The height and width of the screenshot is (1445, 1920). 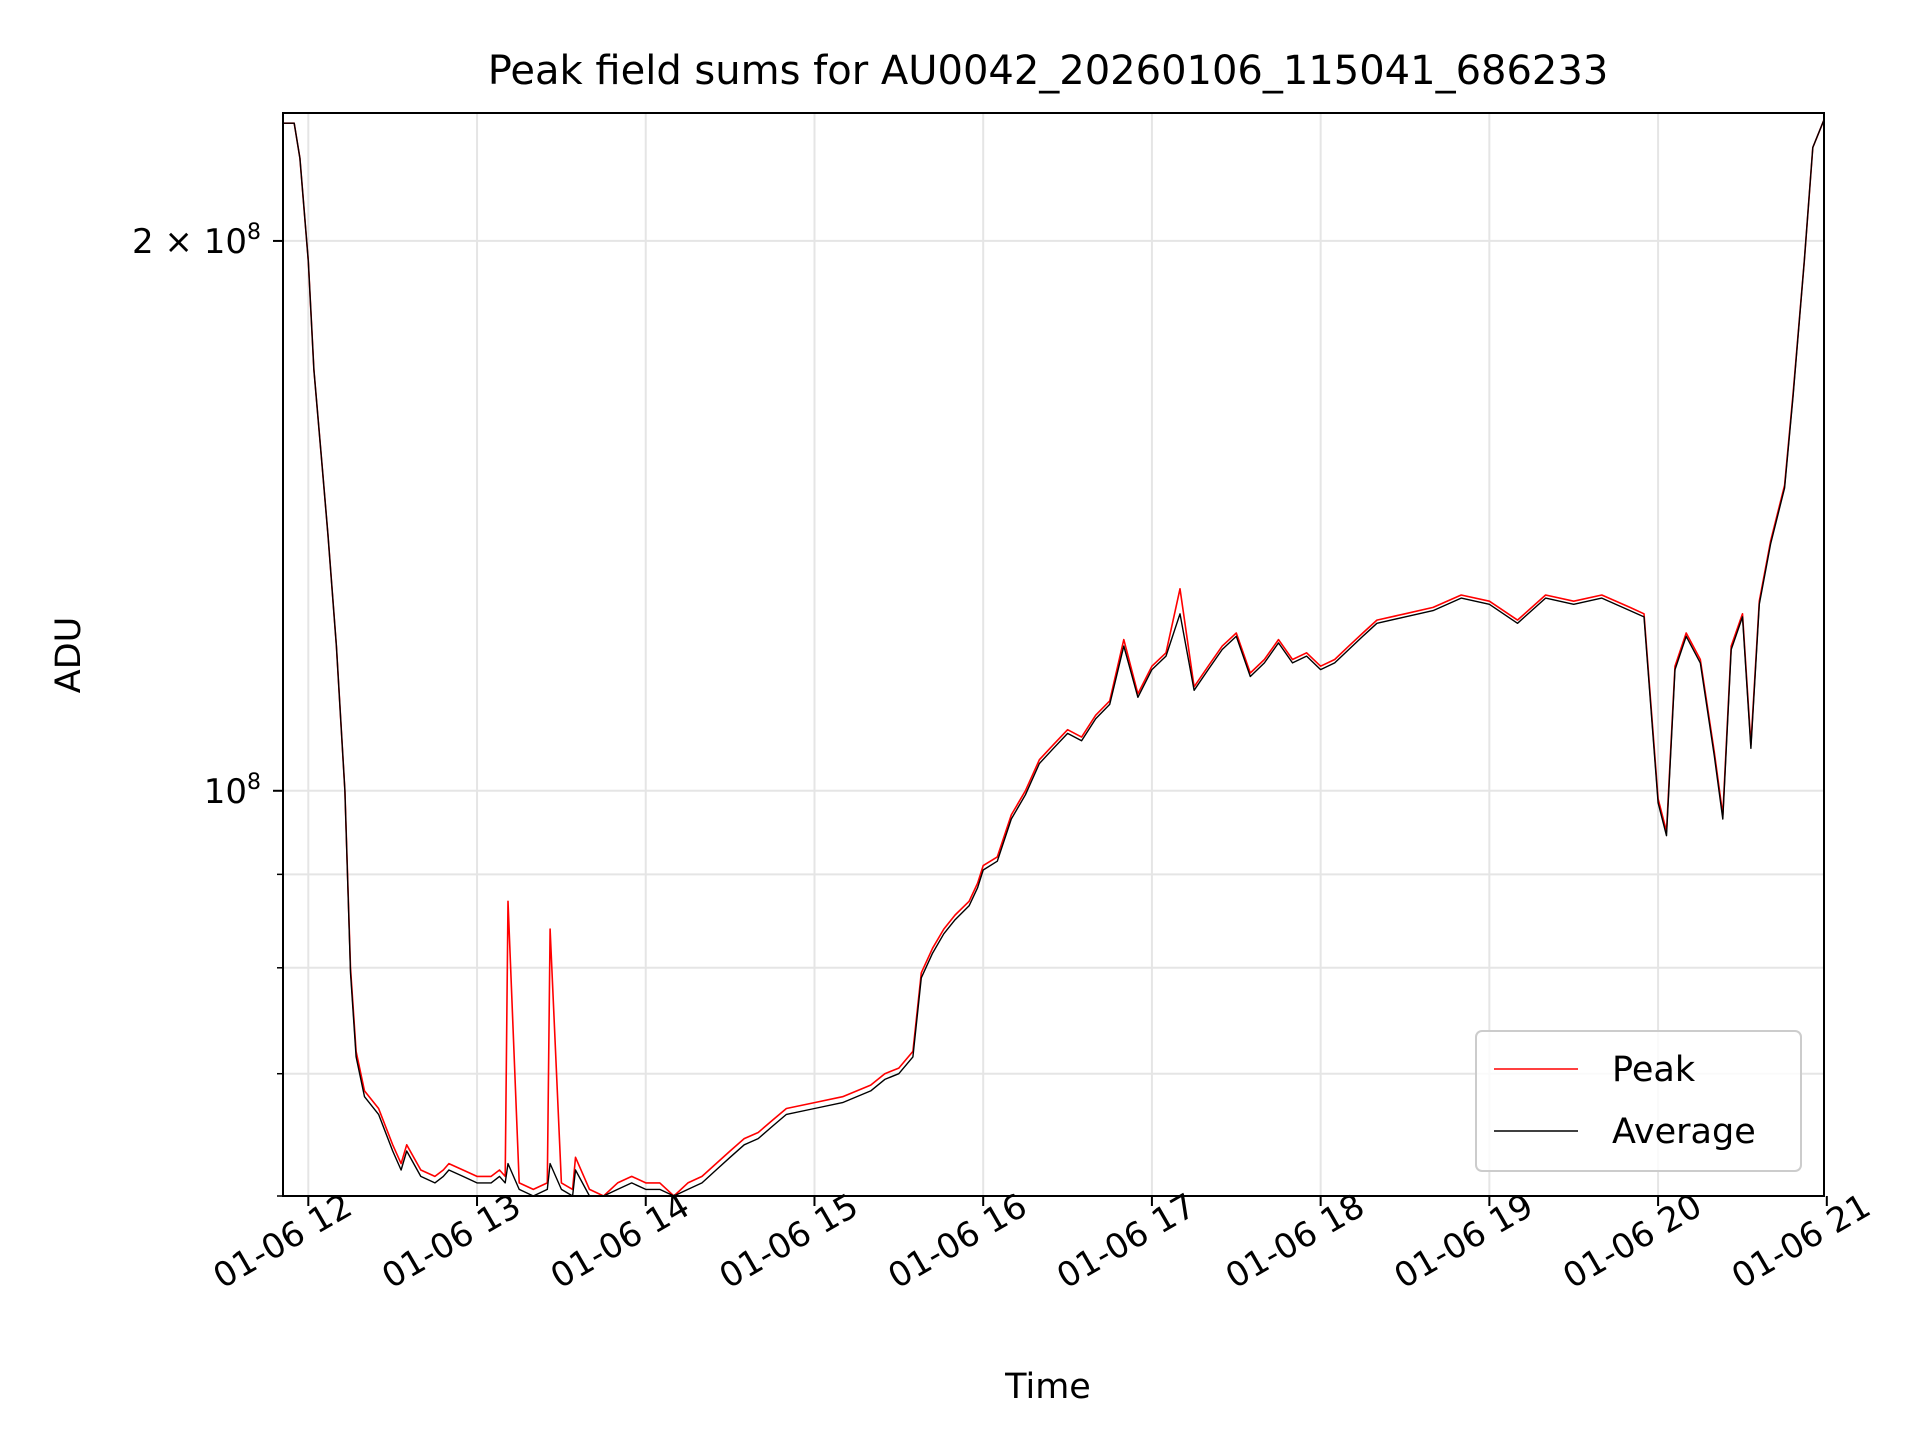 I want to click on y-tick-coefficient: 2 ×, so click(x=168, y=242).